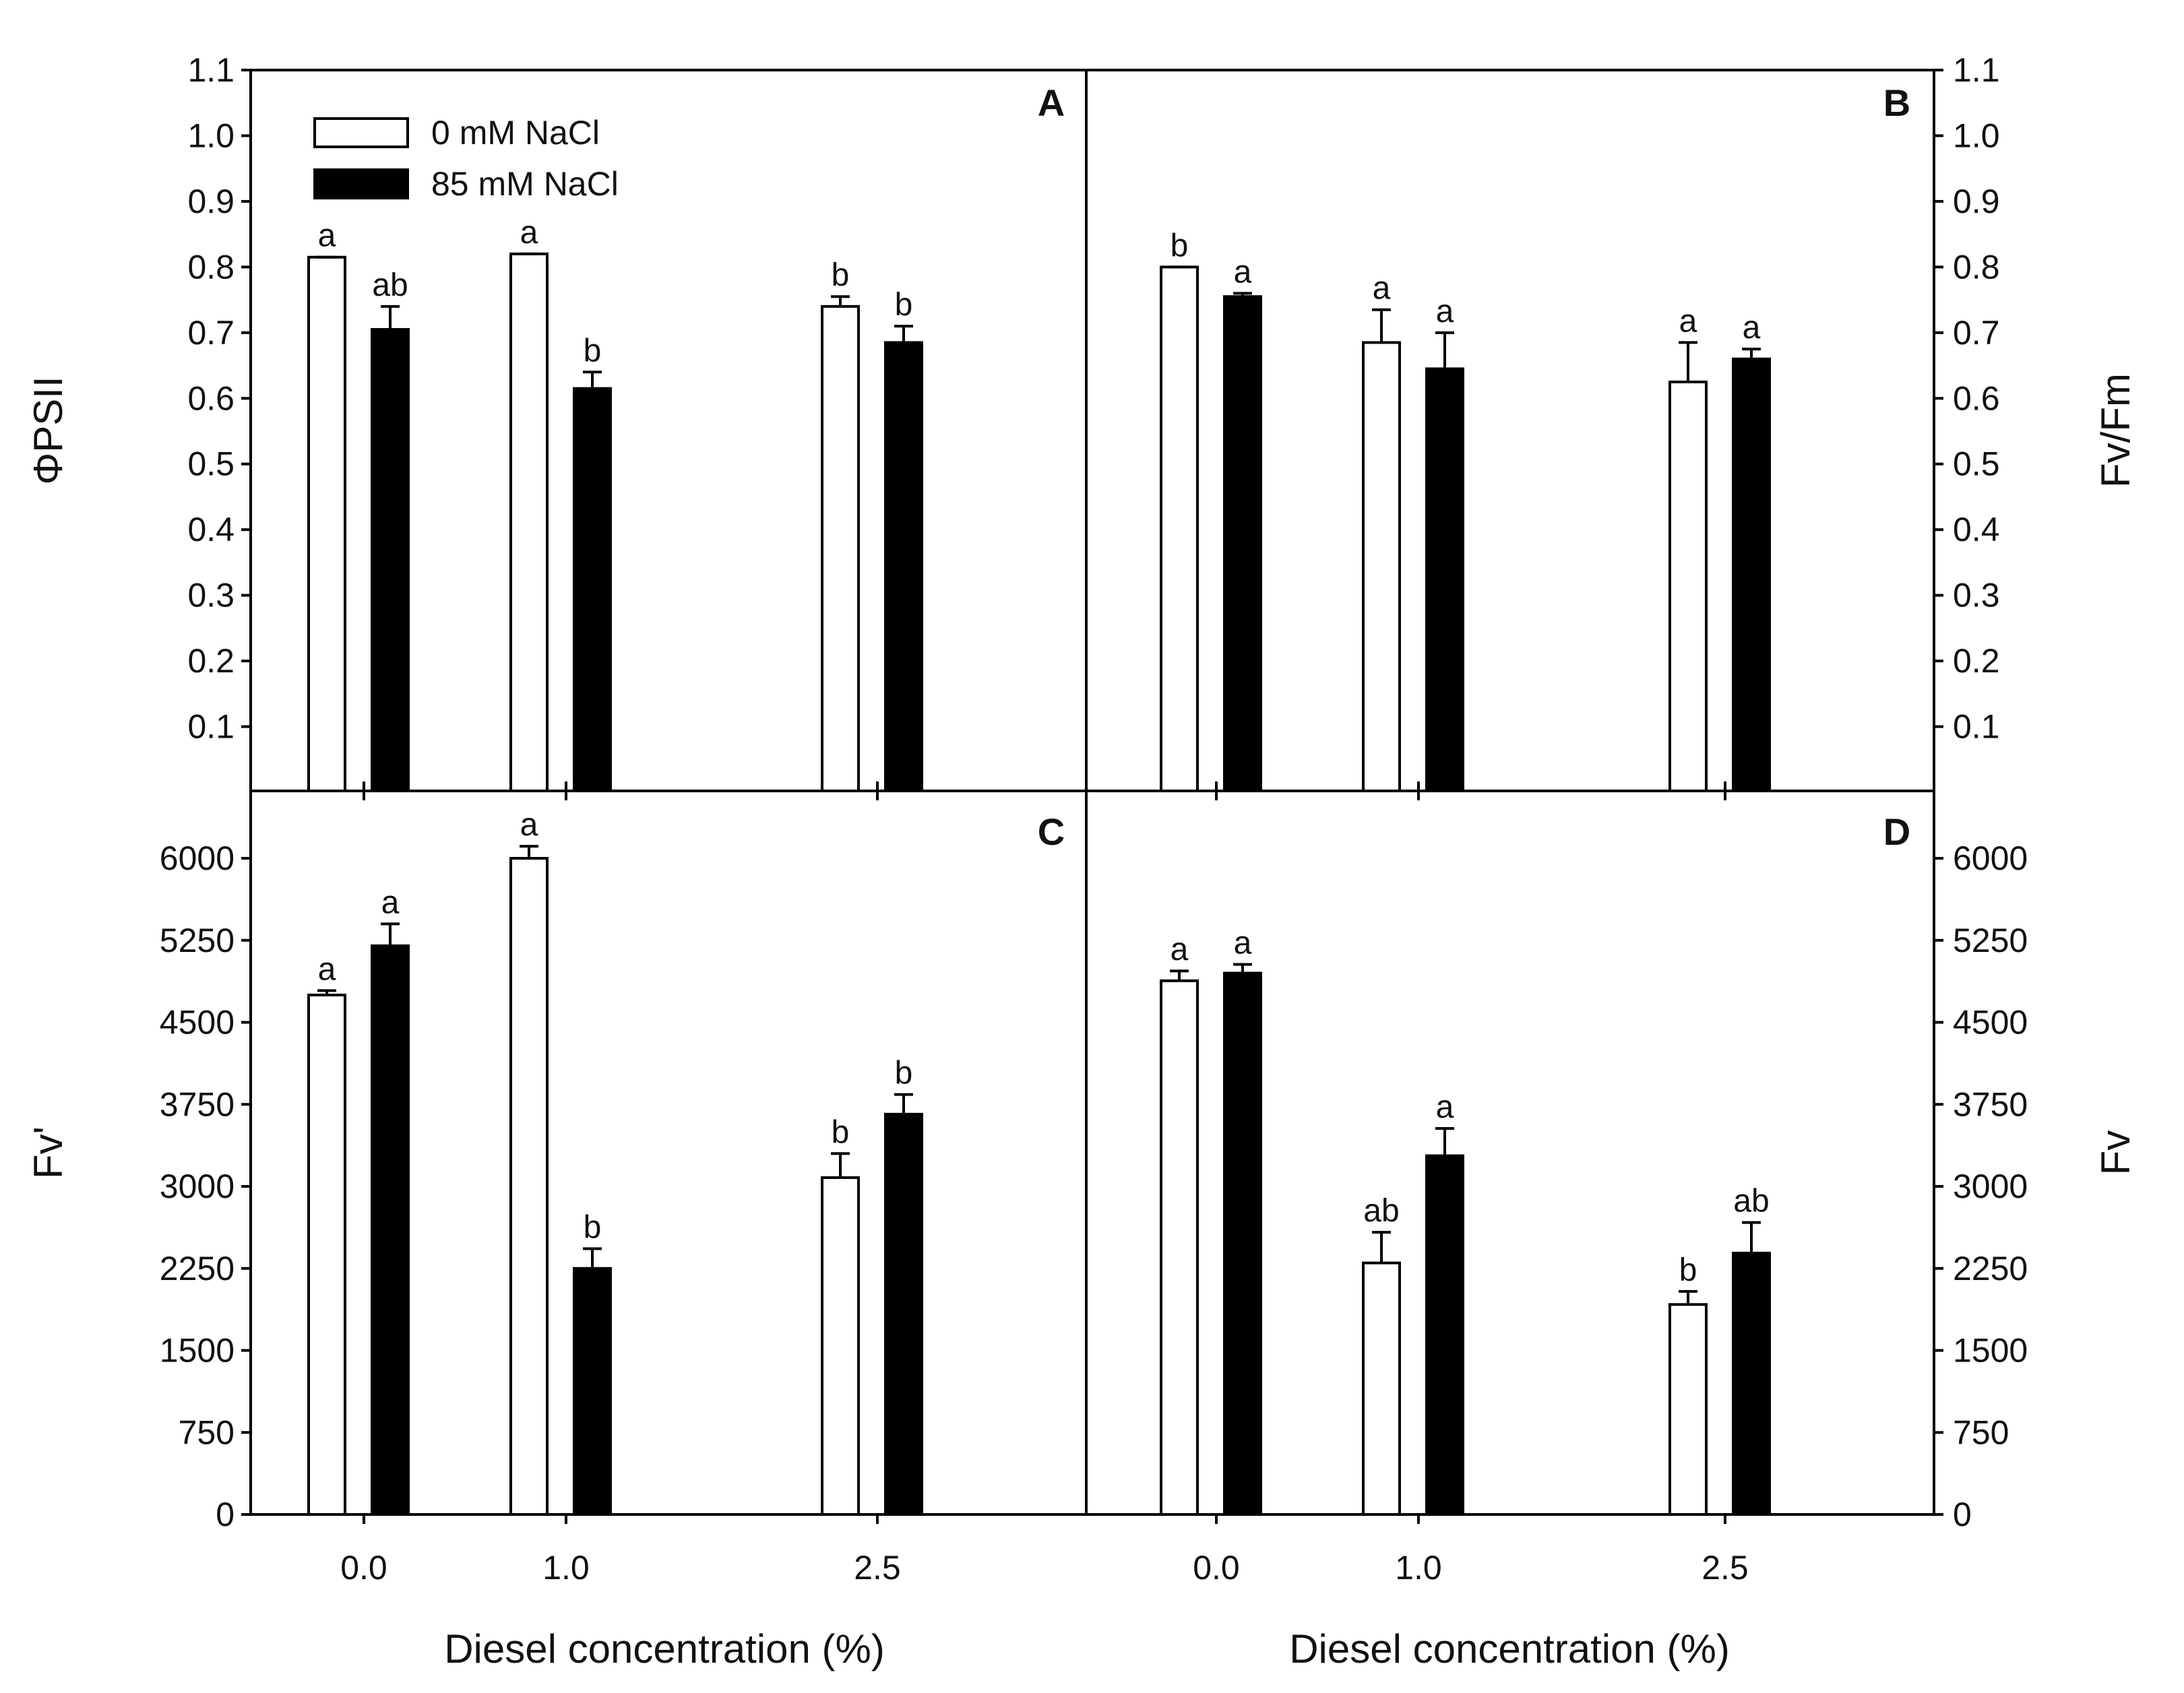 Image resolution: width=2184 pixels, height=1693 pixels. I want to click on y-axis-title: Fv', so click(48, 1152).